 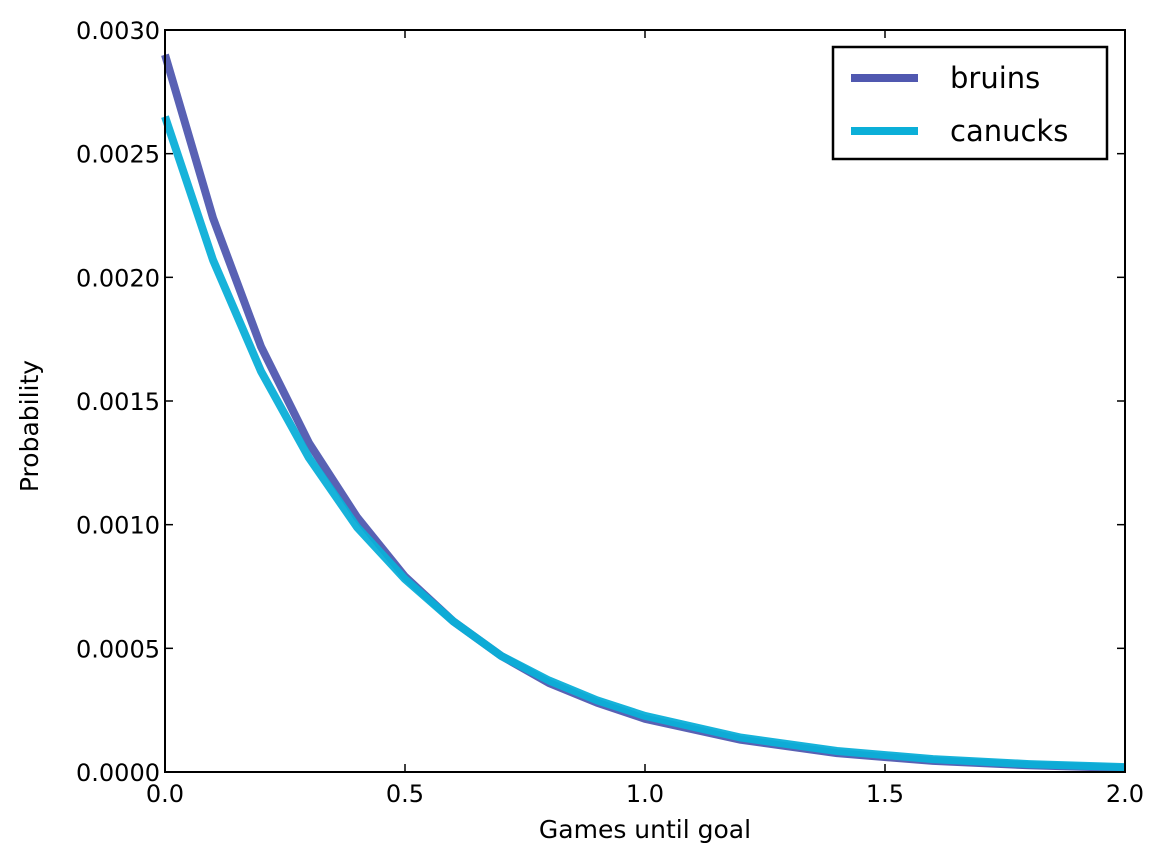 I want to click on x-axis-title: Games until goal, so click(x=645, y=829).